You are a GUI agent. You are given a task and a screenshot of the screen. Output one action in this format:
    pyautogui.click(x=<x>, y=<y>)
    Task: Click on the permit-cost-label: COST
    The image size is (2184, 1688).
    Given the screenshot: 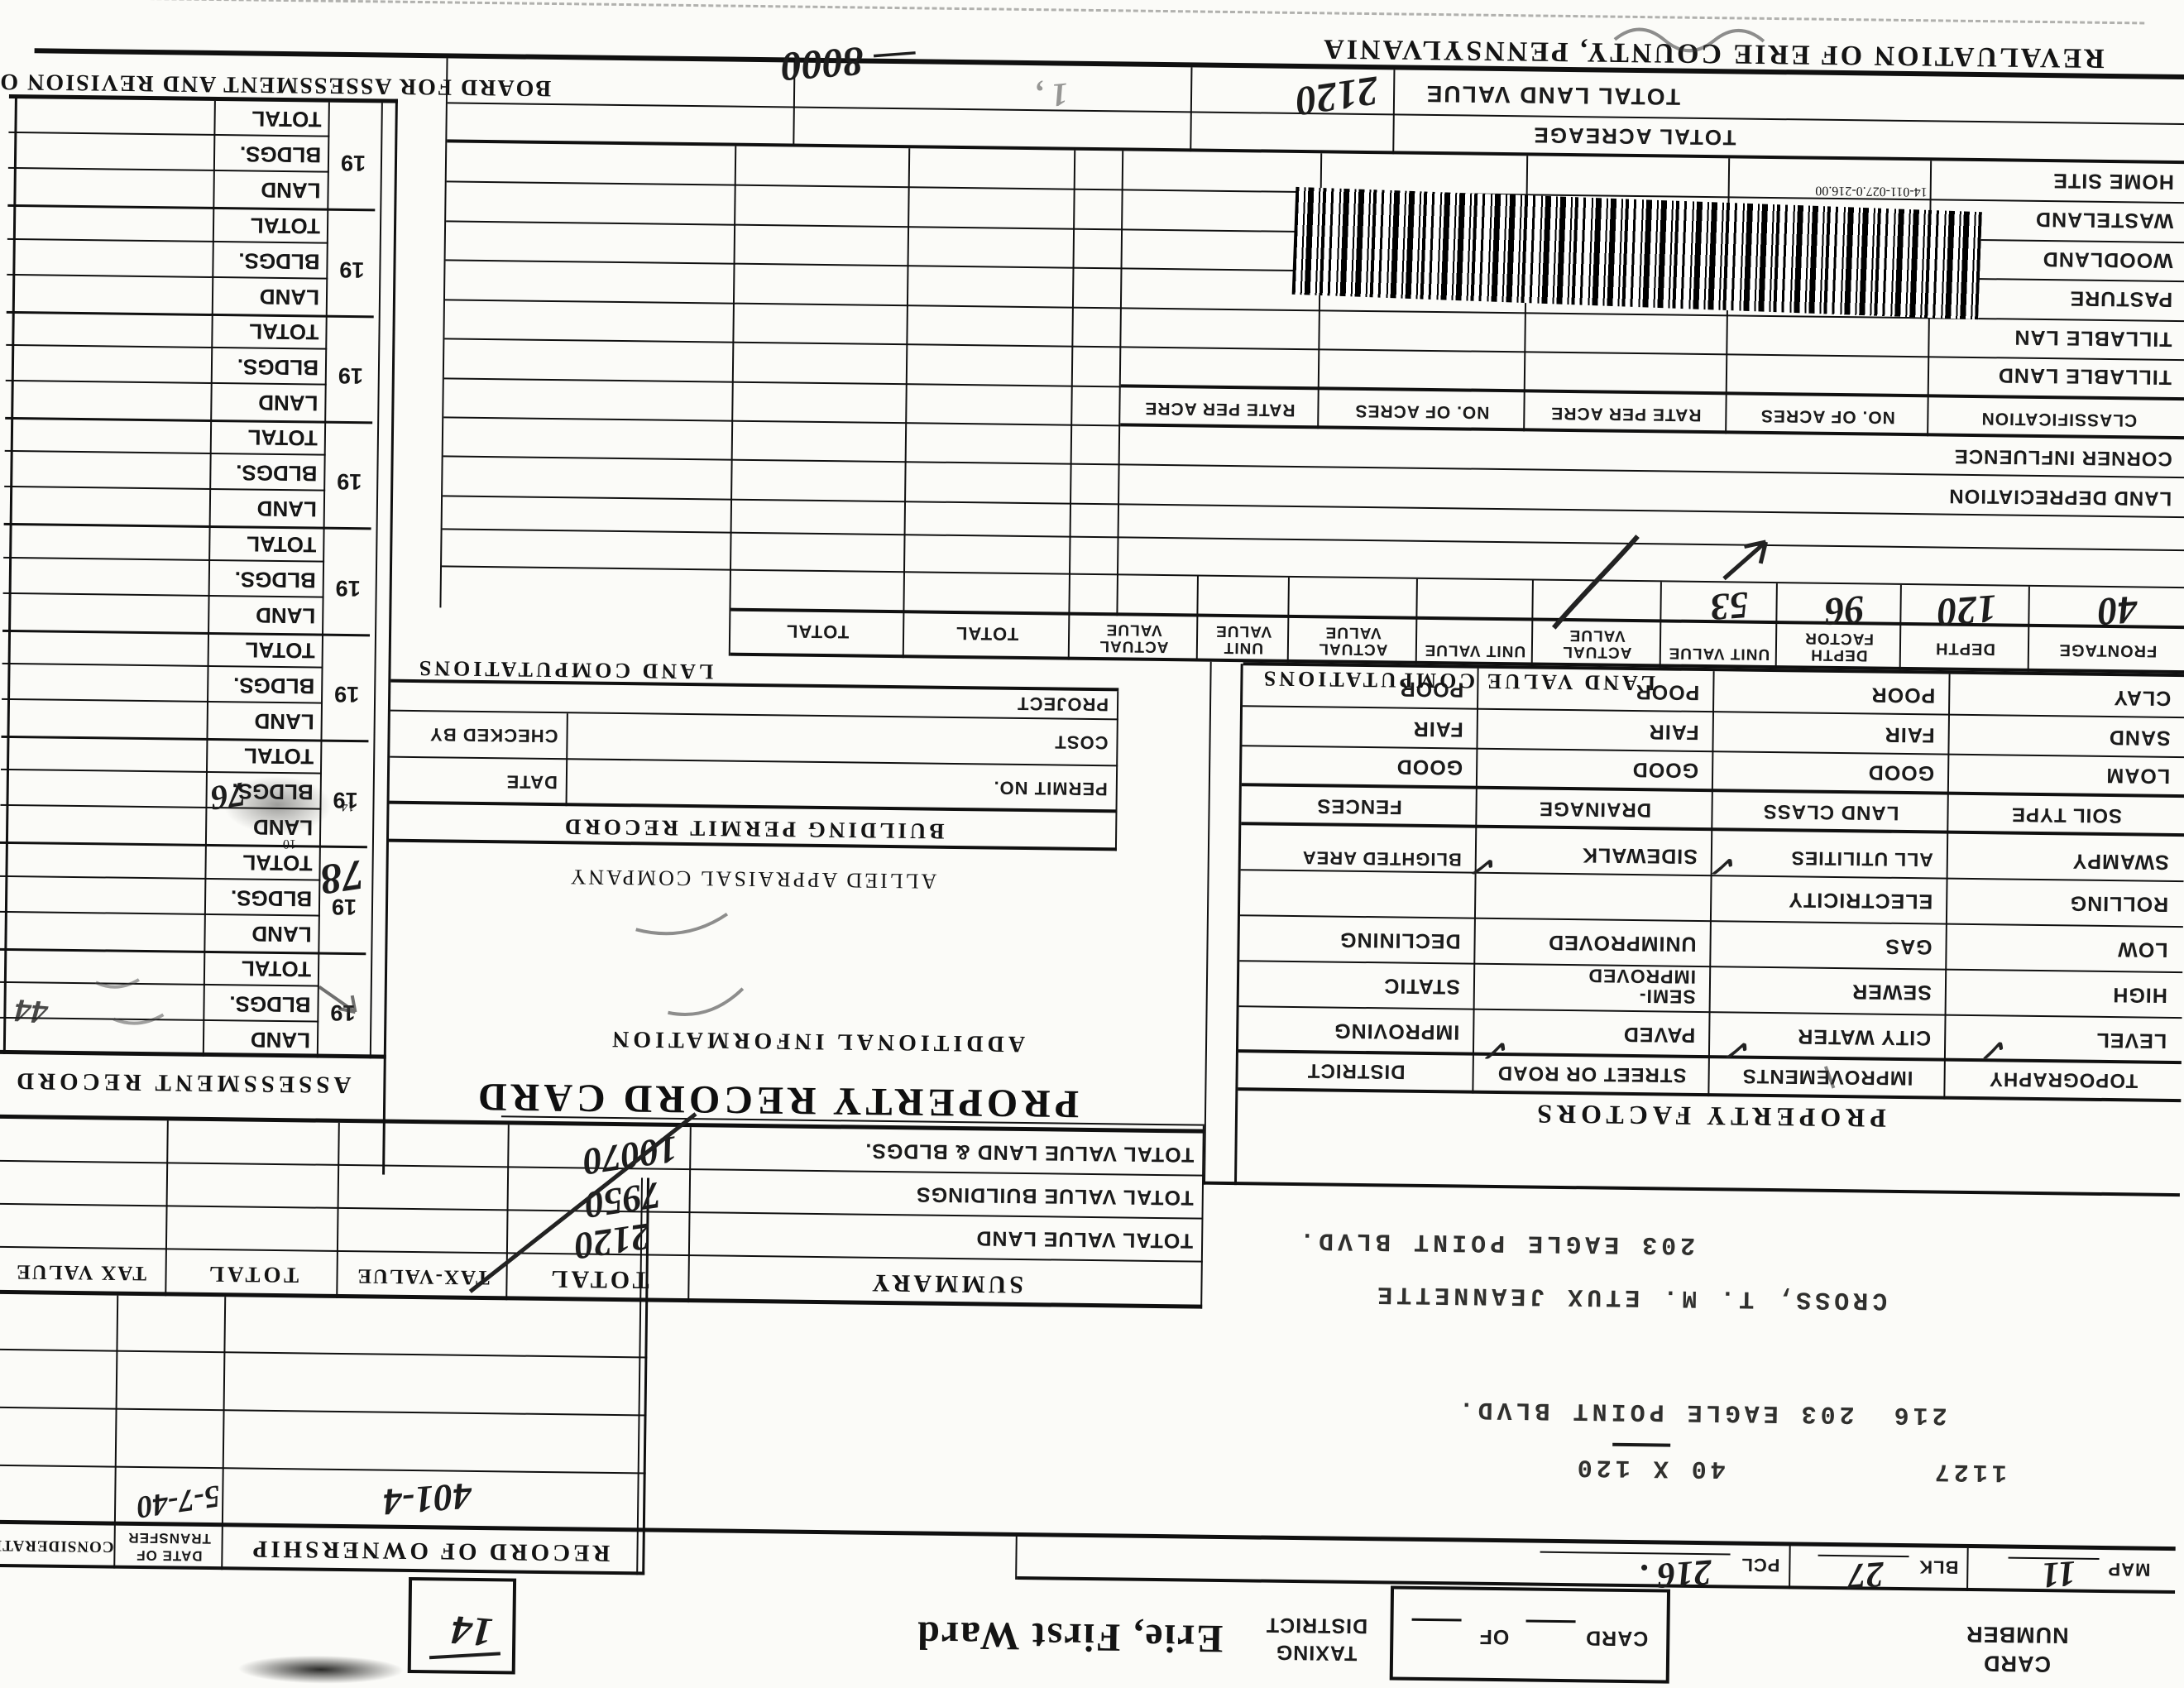 What is the action you would take?
    pyautogui.click(x=1081, y=742)
    